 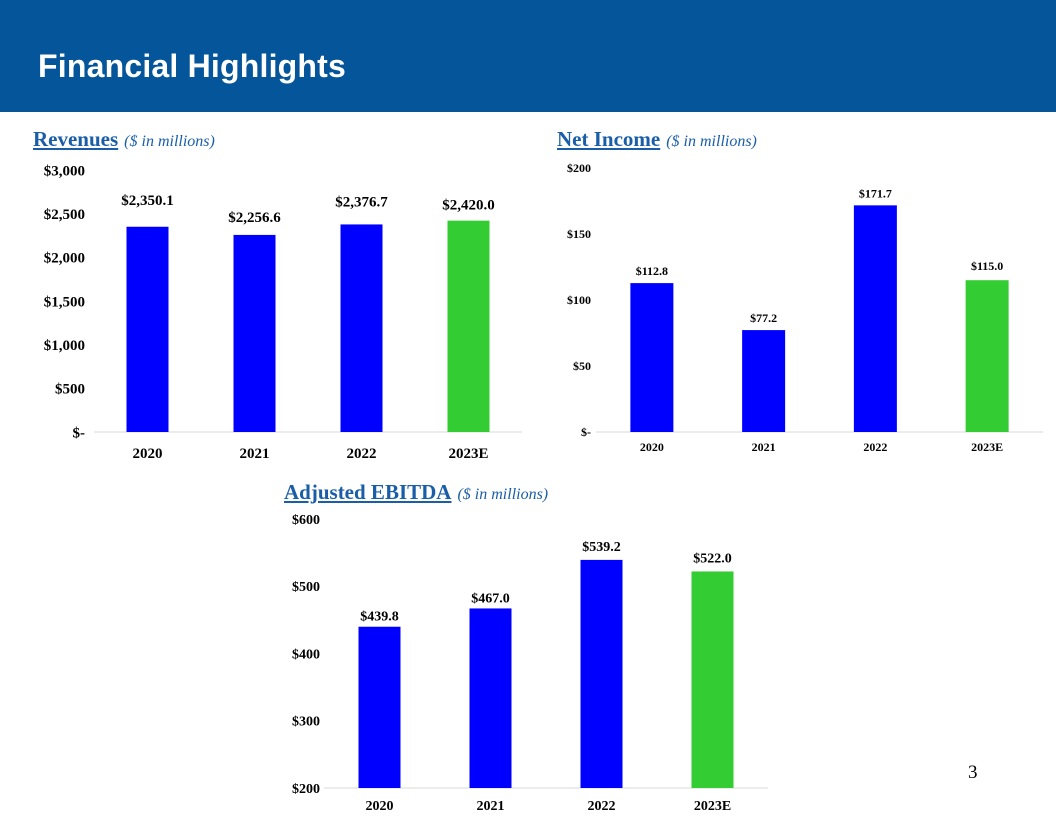 What do you see at coordinates (652, 447) in the screenshot?
I see `net-income-x-tick-label-2020: 2020` at bounding box center [652, 447].